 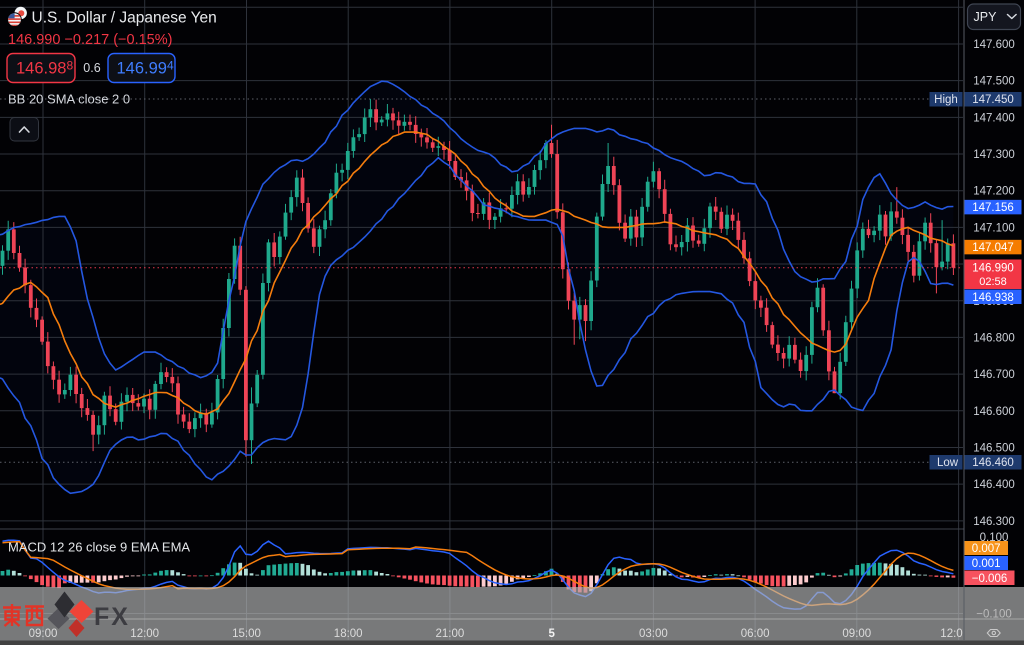 What do you see at coordinates (994, 412) in the screenshot?
I see `svg-text: 146.600` at bounding box center [994, 412].